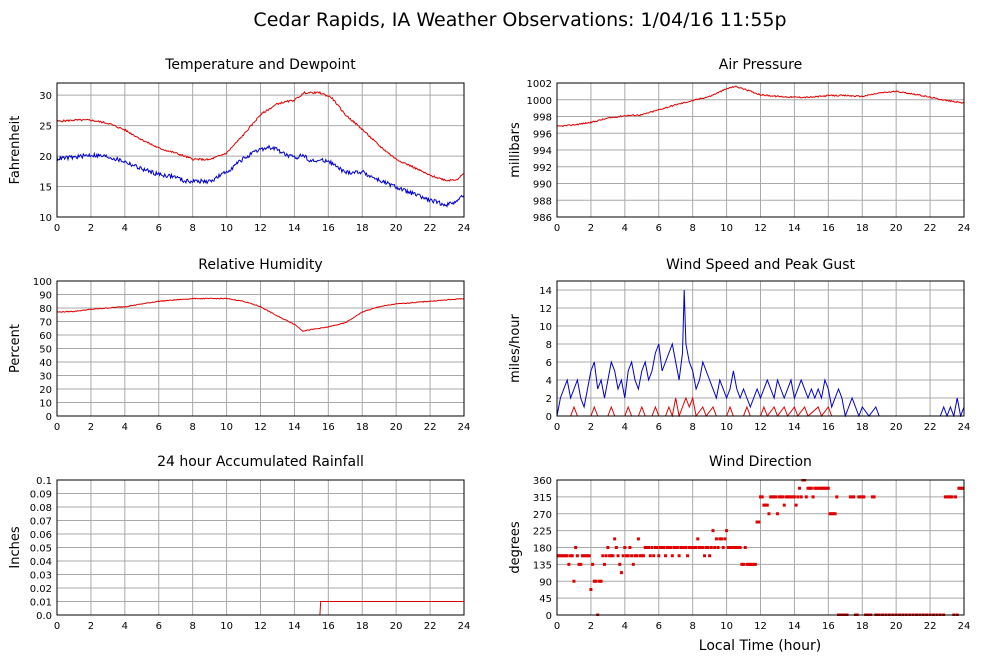 This screenshot has width=999, height=659. I want to click on y-tick-label: 1000, so click(539, 101).